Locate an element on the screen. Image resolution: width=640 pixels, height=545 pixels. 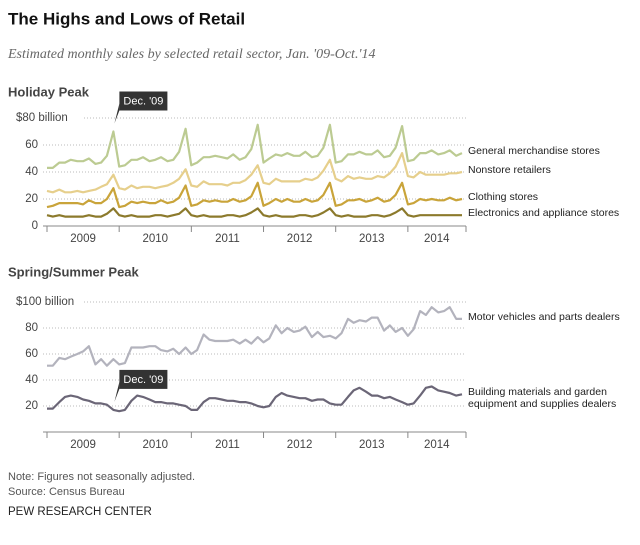
legend-label: General merchandise stores is located at coordinates (534, 151).